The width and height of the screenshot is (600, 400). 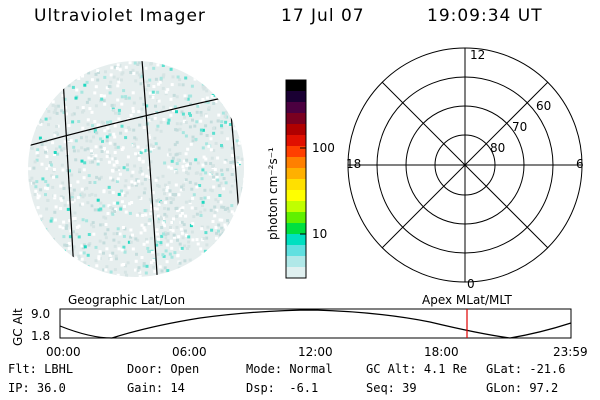 I want to click on mlt-label-6: 6, so click(x=580, y=164).